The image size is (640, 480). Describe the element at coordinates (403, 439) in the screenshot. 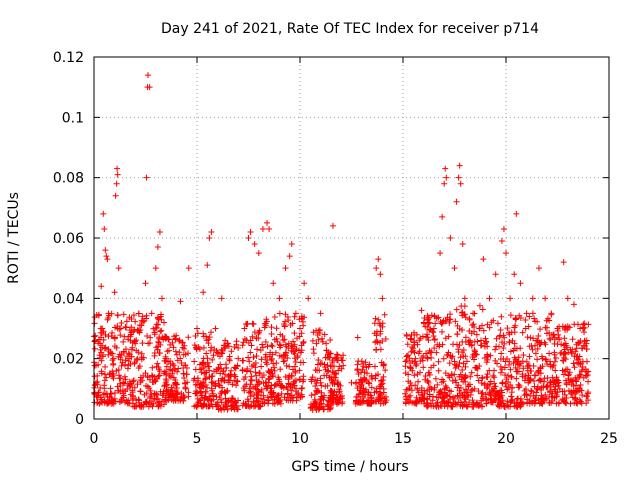

I see `x-tick-label: 15` at that location.